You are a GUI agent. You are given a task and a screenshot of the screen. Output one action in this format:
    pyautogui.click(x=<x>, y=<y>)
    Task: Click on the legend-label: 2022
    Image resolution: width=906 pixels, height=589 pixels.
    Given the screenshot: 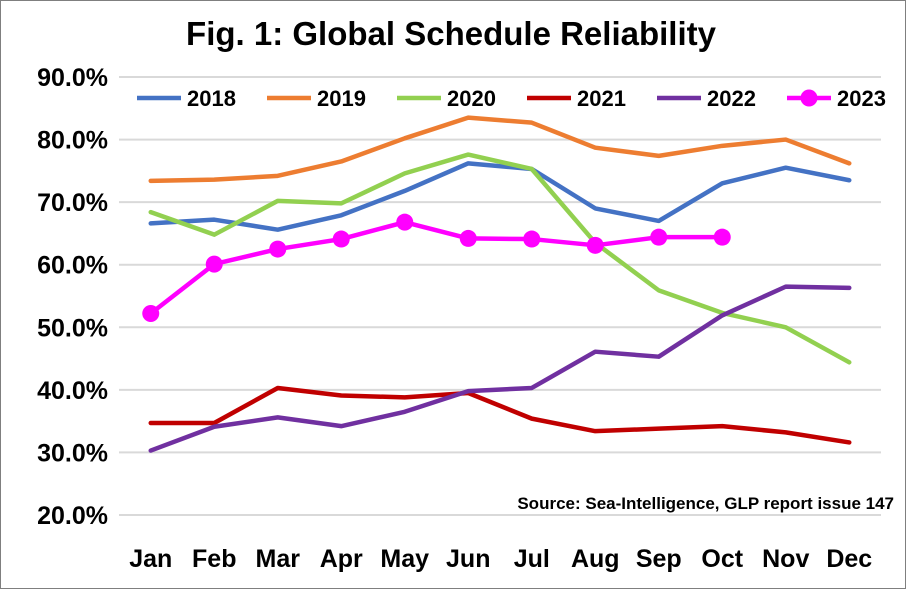 What is the action you would take?
    pyautogui.click(x=731, y=98)
    